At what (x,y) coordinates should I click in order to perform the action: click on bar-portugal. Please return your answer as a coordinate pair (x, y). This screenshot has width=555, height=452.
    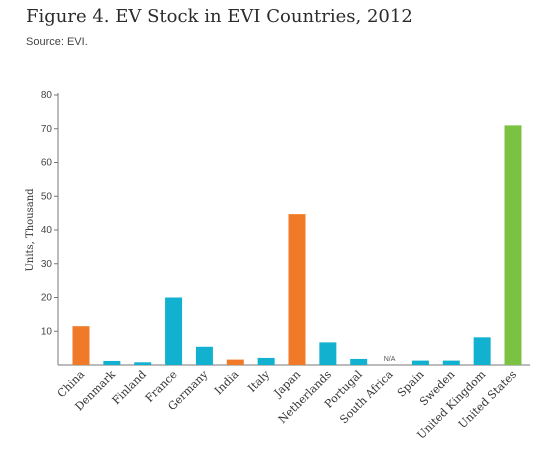
    Looking at the image, I should click on (359, 361).